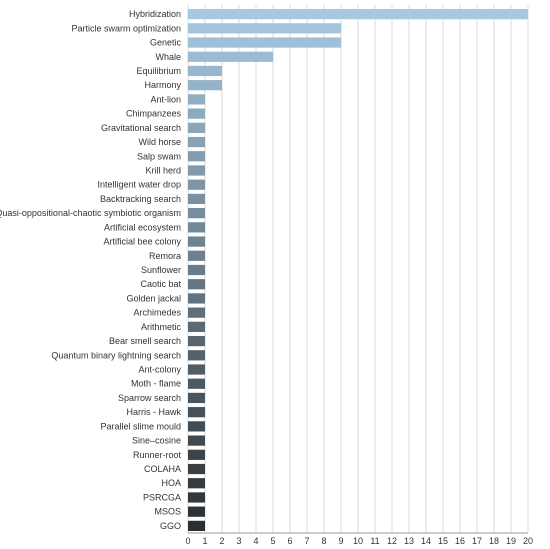  What do you see at coordinates (306, 541) in the screenshot?
I see `x-tick-label-7: 7` at bounding box center [306, 541].